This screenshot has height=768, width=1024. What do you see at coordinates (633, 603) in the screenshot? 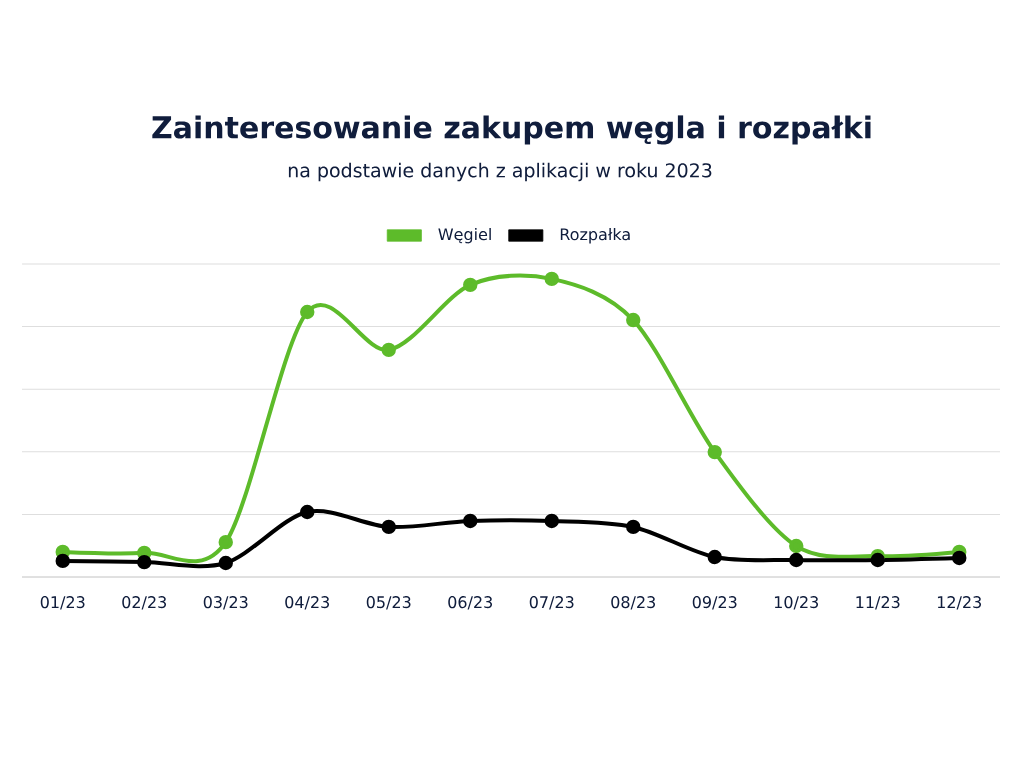
I see `x-tick-label: 08/23` at bounding box center [633, 603].